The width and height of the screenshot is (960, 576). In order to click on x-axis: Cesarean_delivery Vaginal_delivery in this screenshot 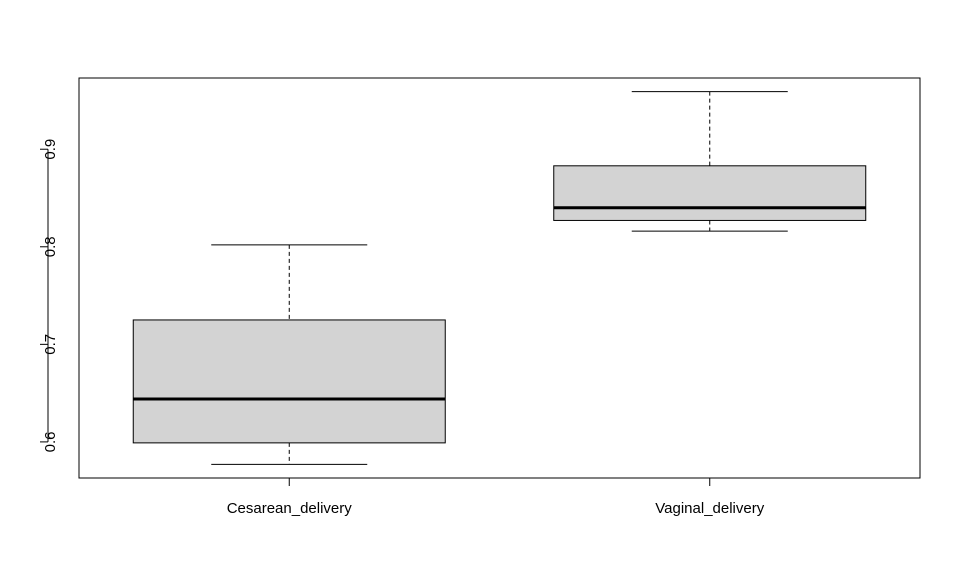, I will do `click(496, 497)`.